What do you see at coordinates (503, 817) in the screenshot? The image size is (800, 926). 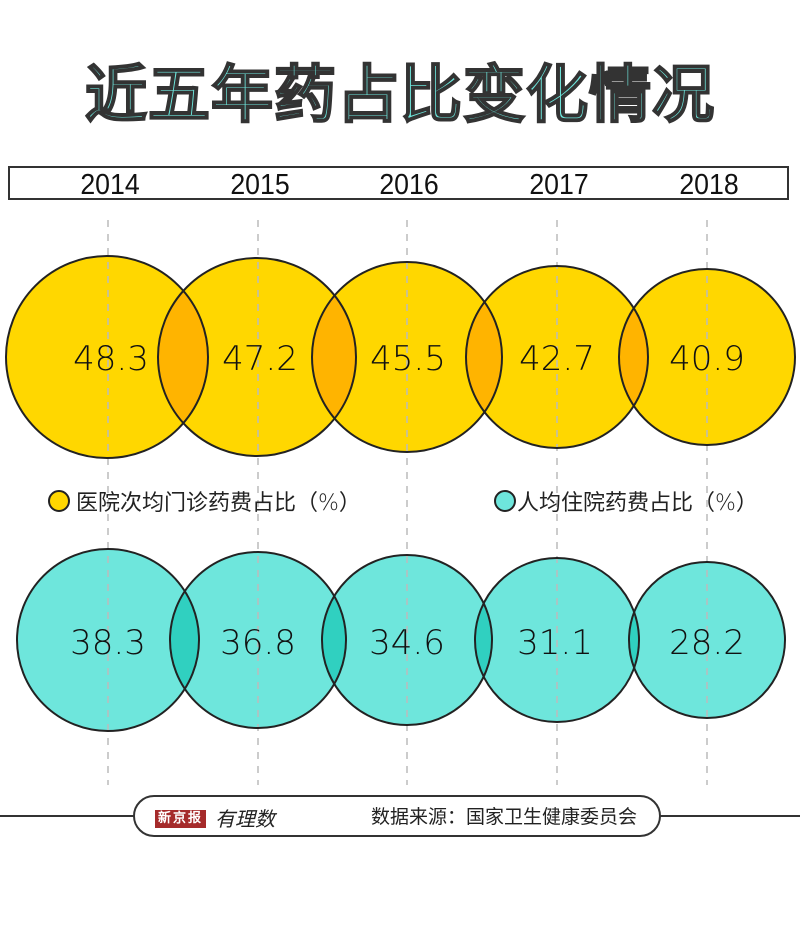 I see `data-source-text: 数据来源：国家卫生健康委员会` at bounding box center [503, 817].